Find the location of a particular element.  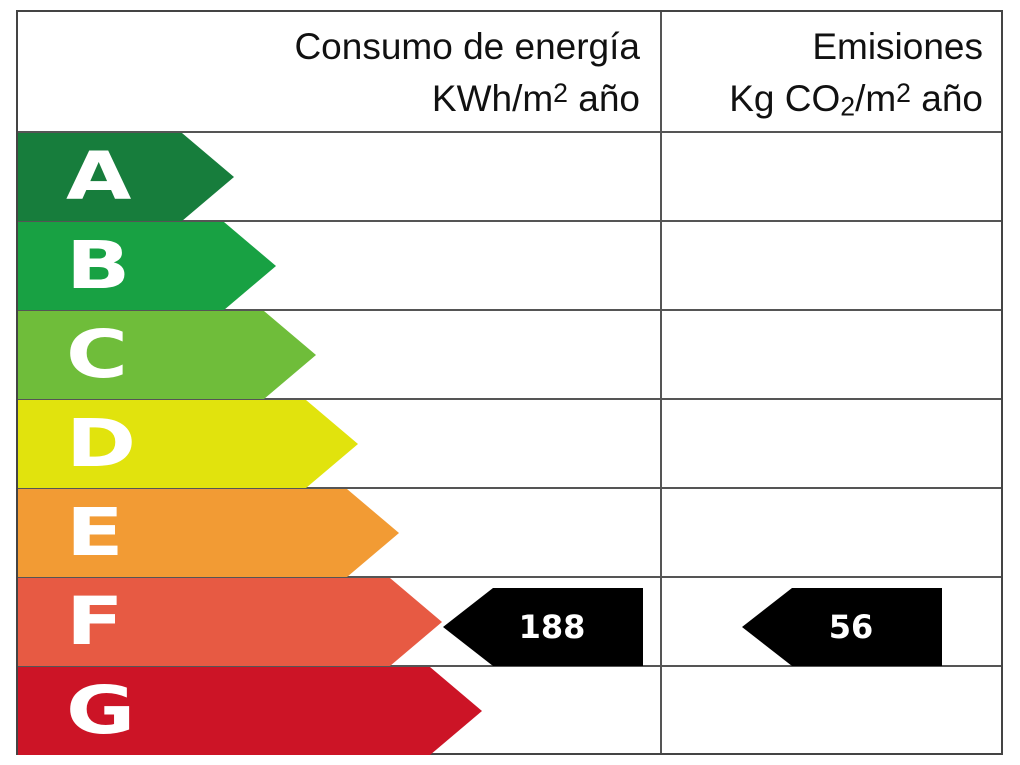

rating-row-f: F 188 56 is located at coordinates (509, 622).